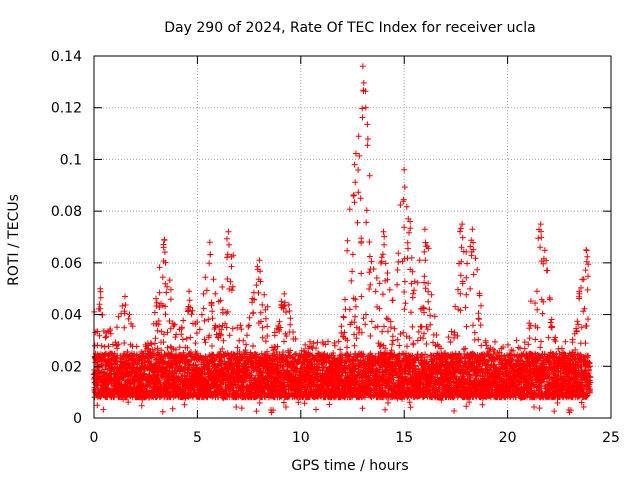 The image size is (640, 480). Describe the element at coordinates (349, 466) in the screenshot. I see `x-axis-label: GPS time / hours` at that location.